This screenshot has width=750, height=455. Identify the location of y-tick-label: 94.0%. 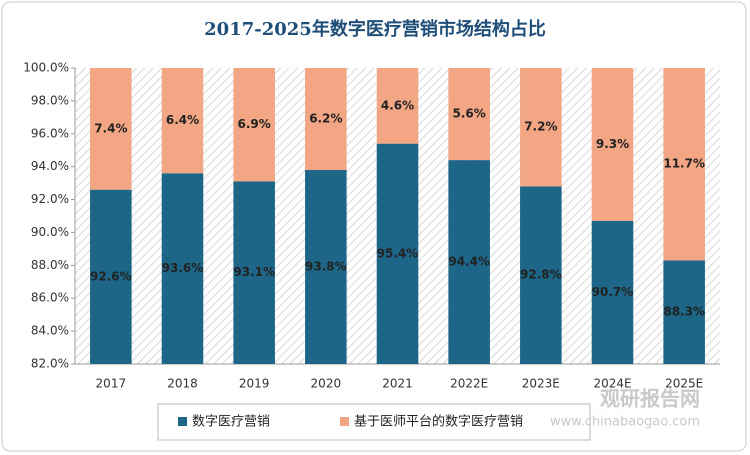
(50, 166).